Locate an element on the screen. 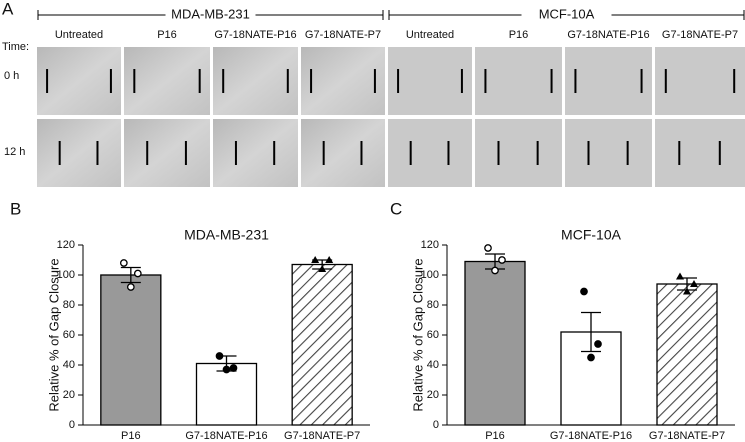  panel-label: B is located at coordinates (15, 208).